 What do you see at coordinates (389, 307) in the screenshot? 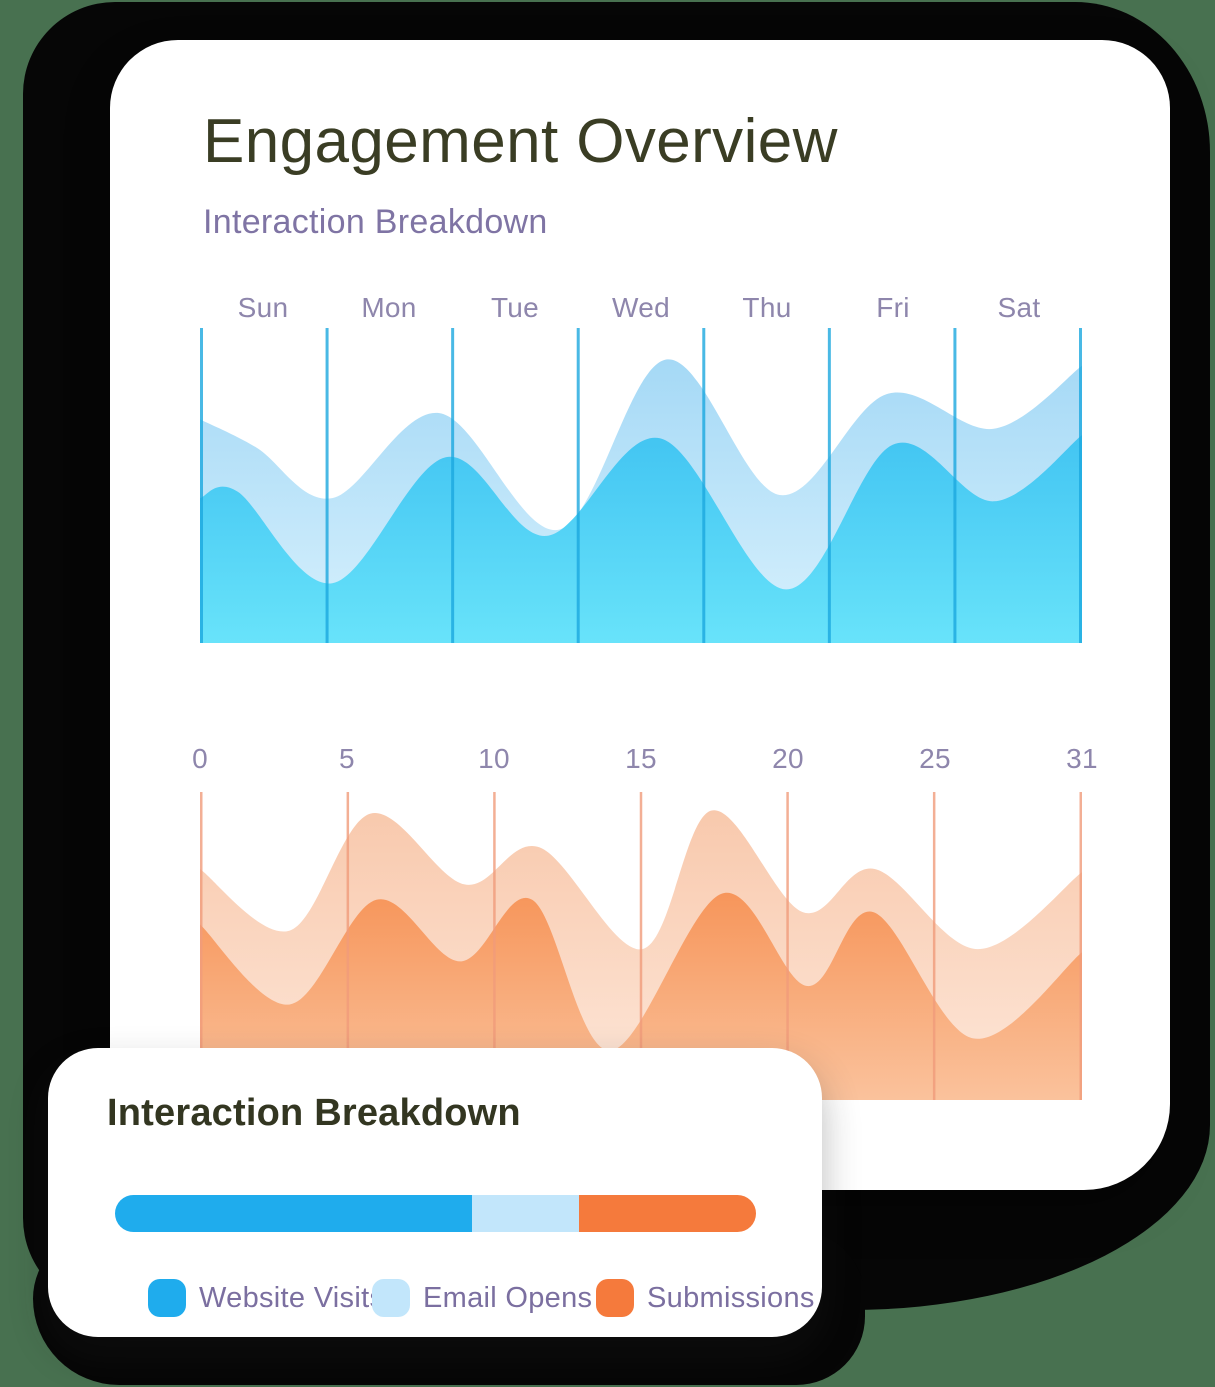
I see `axis-tick-label: Mon` at bounding box center [389, 307].